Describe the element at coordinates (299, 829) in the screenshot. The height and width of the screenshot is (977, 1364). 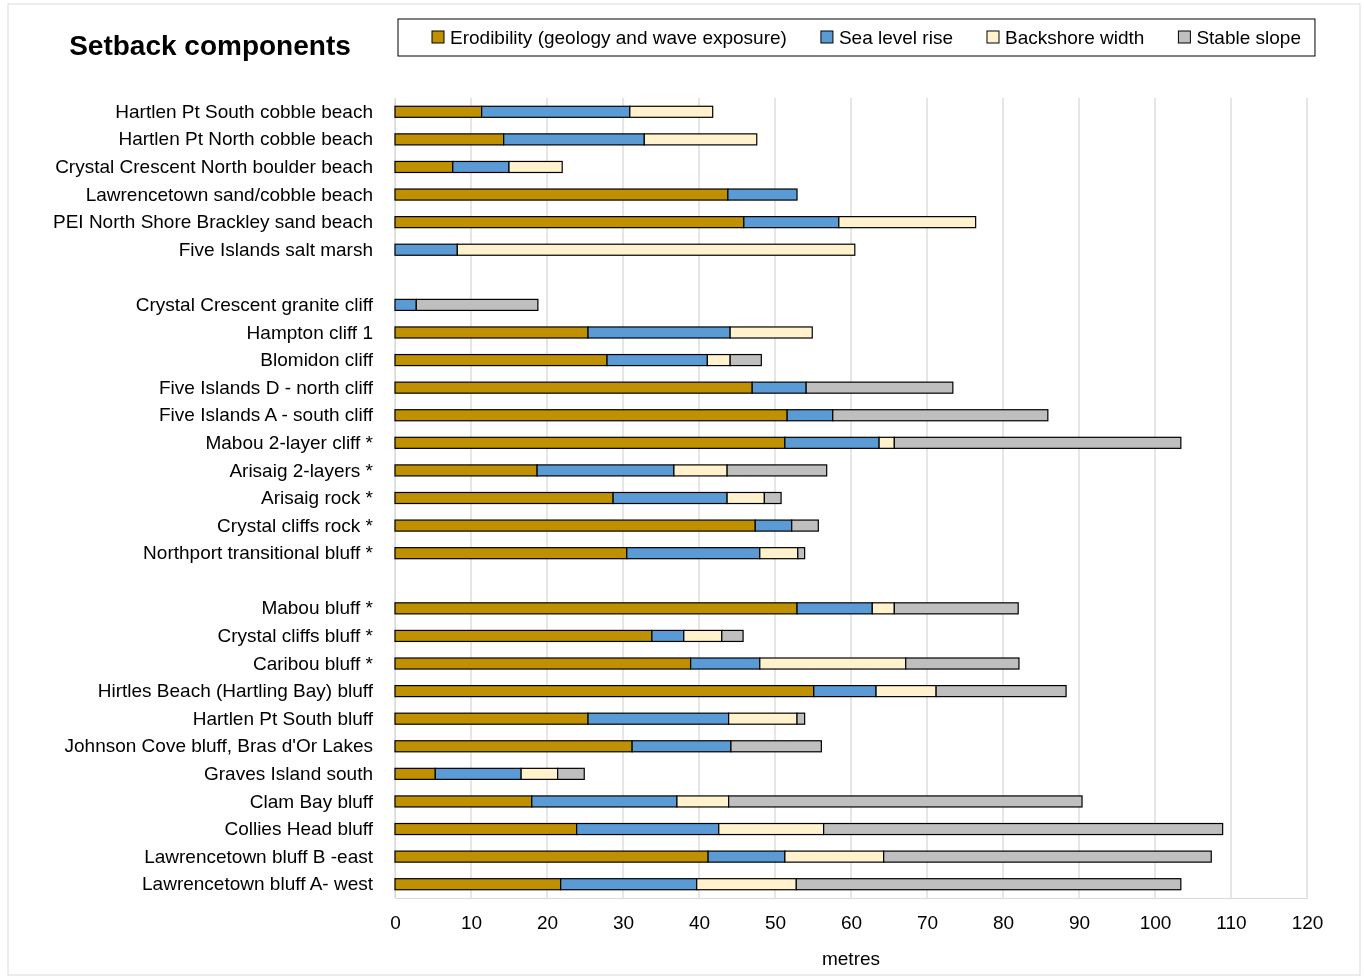
I see `y-tick-label: Collies Head bluff` at that location.